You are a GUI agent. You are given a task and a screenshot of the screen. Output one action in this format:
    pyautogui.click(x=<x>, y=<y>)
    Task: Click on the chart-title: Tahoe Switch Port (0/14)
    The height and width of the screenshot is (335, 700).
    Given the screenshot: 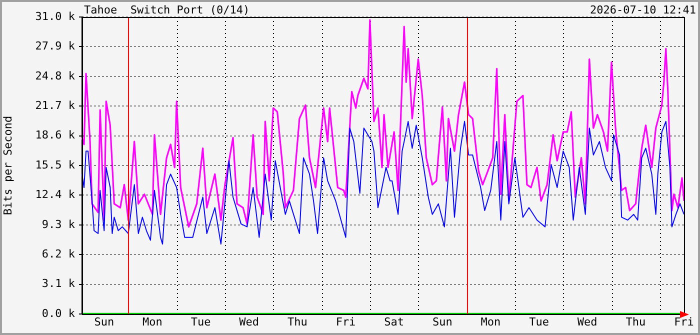 What is the action you would take?
    pyautogui.click(x=167, y=9)
    